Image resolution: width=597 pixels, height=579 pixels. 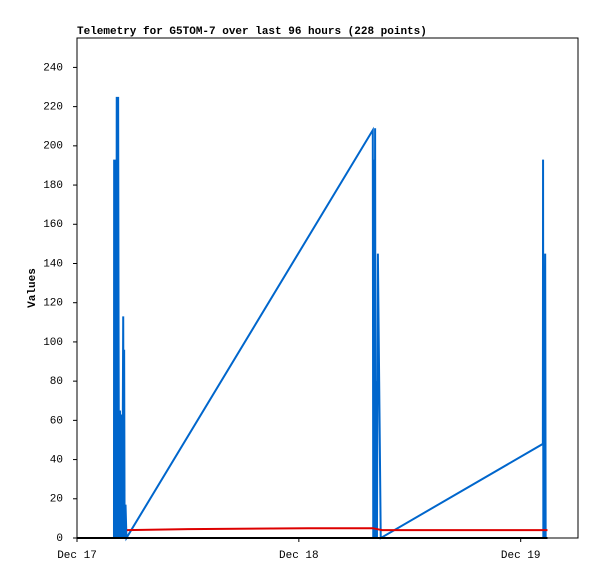 What do you see at coordinates (56, 382) in the screenshot?
I see `y-tick-label: 80` at bounding box center [56, 382].